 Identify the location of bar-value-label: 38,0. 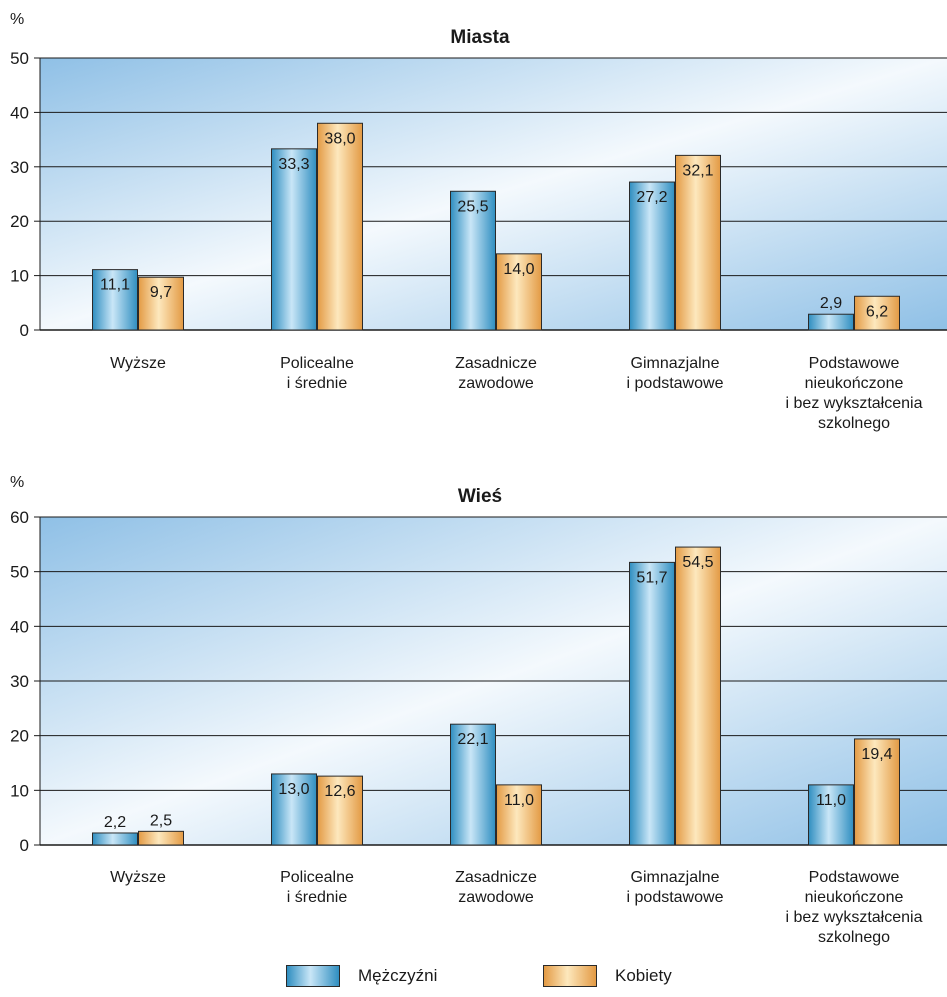
(339, 138).